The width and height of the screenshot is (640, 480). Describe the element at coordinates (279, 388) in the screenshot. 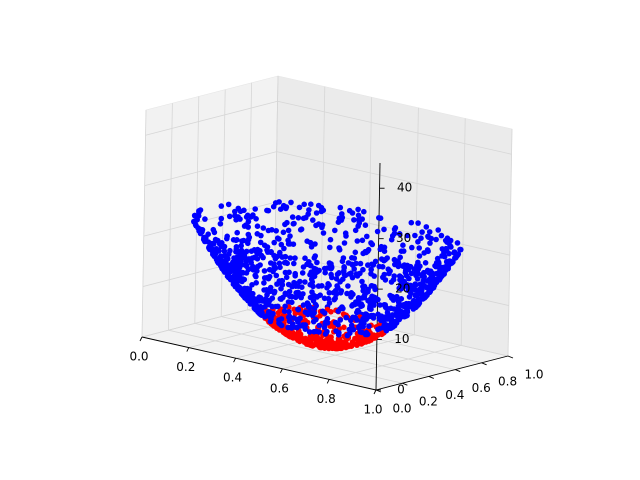

I see `x-tick-label: 0.6` at that location.